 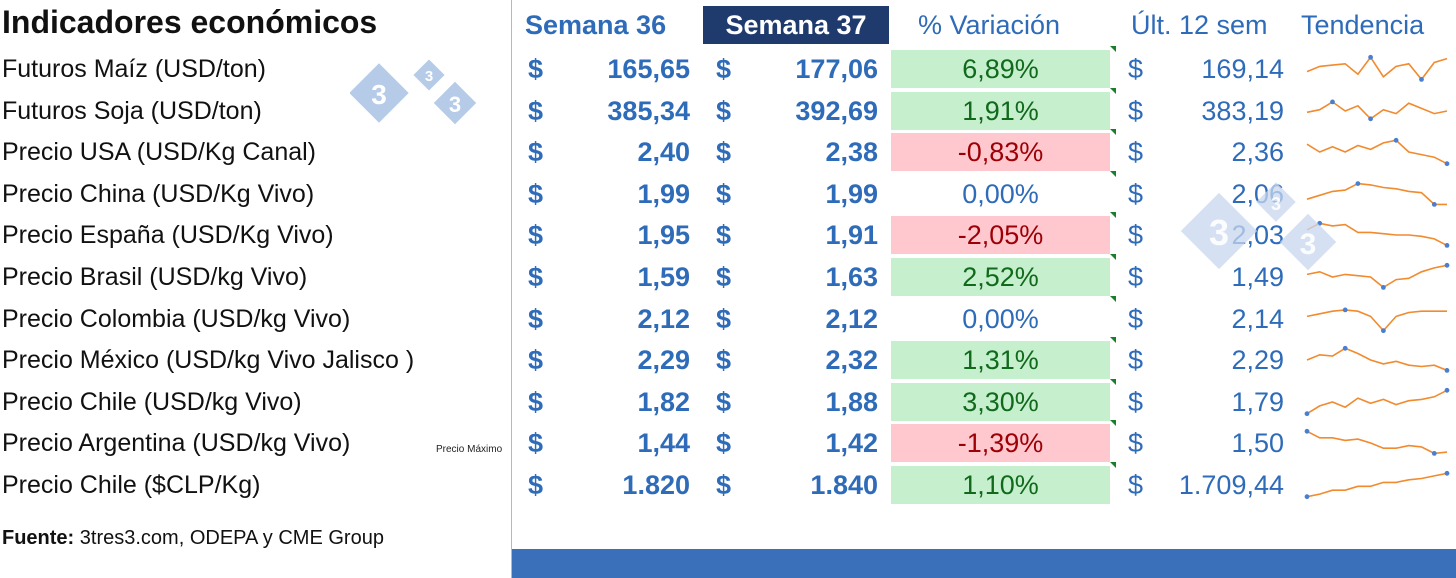 What do you see at coordinates (1000, 152) in the screenshot?
I see `variation-cell: -0,83%` at bounding box center [1000, 152].